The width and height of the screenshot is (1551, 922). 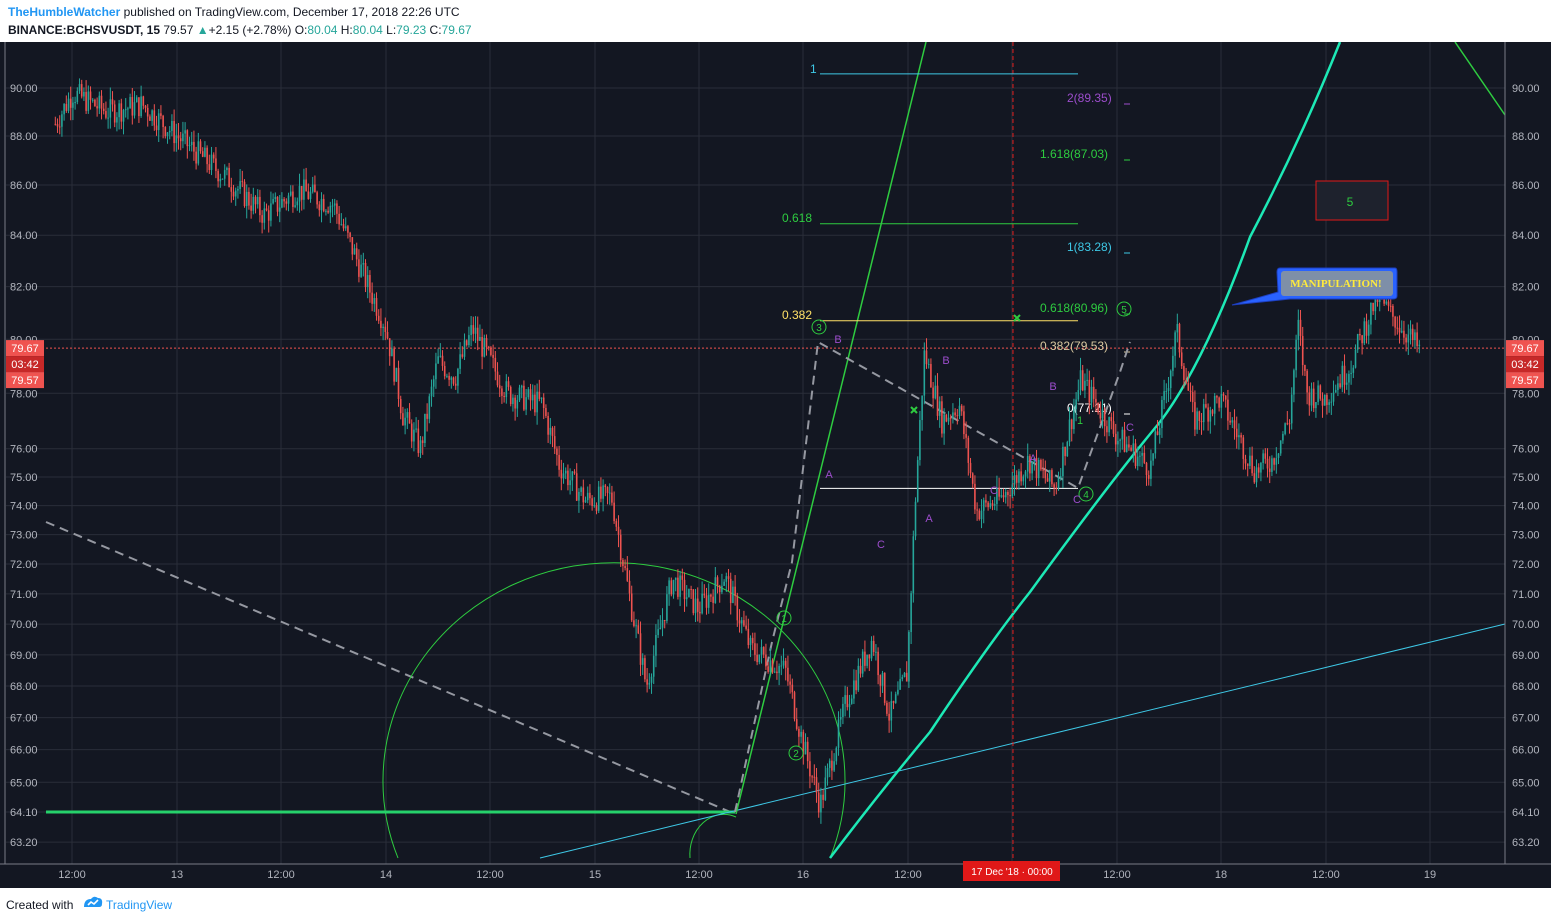 What do you see at coordinates (713, 836) in the screenshot?
I see `small-arc` at bounding box center [713, 836].